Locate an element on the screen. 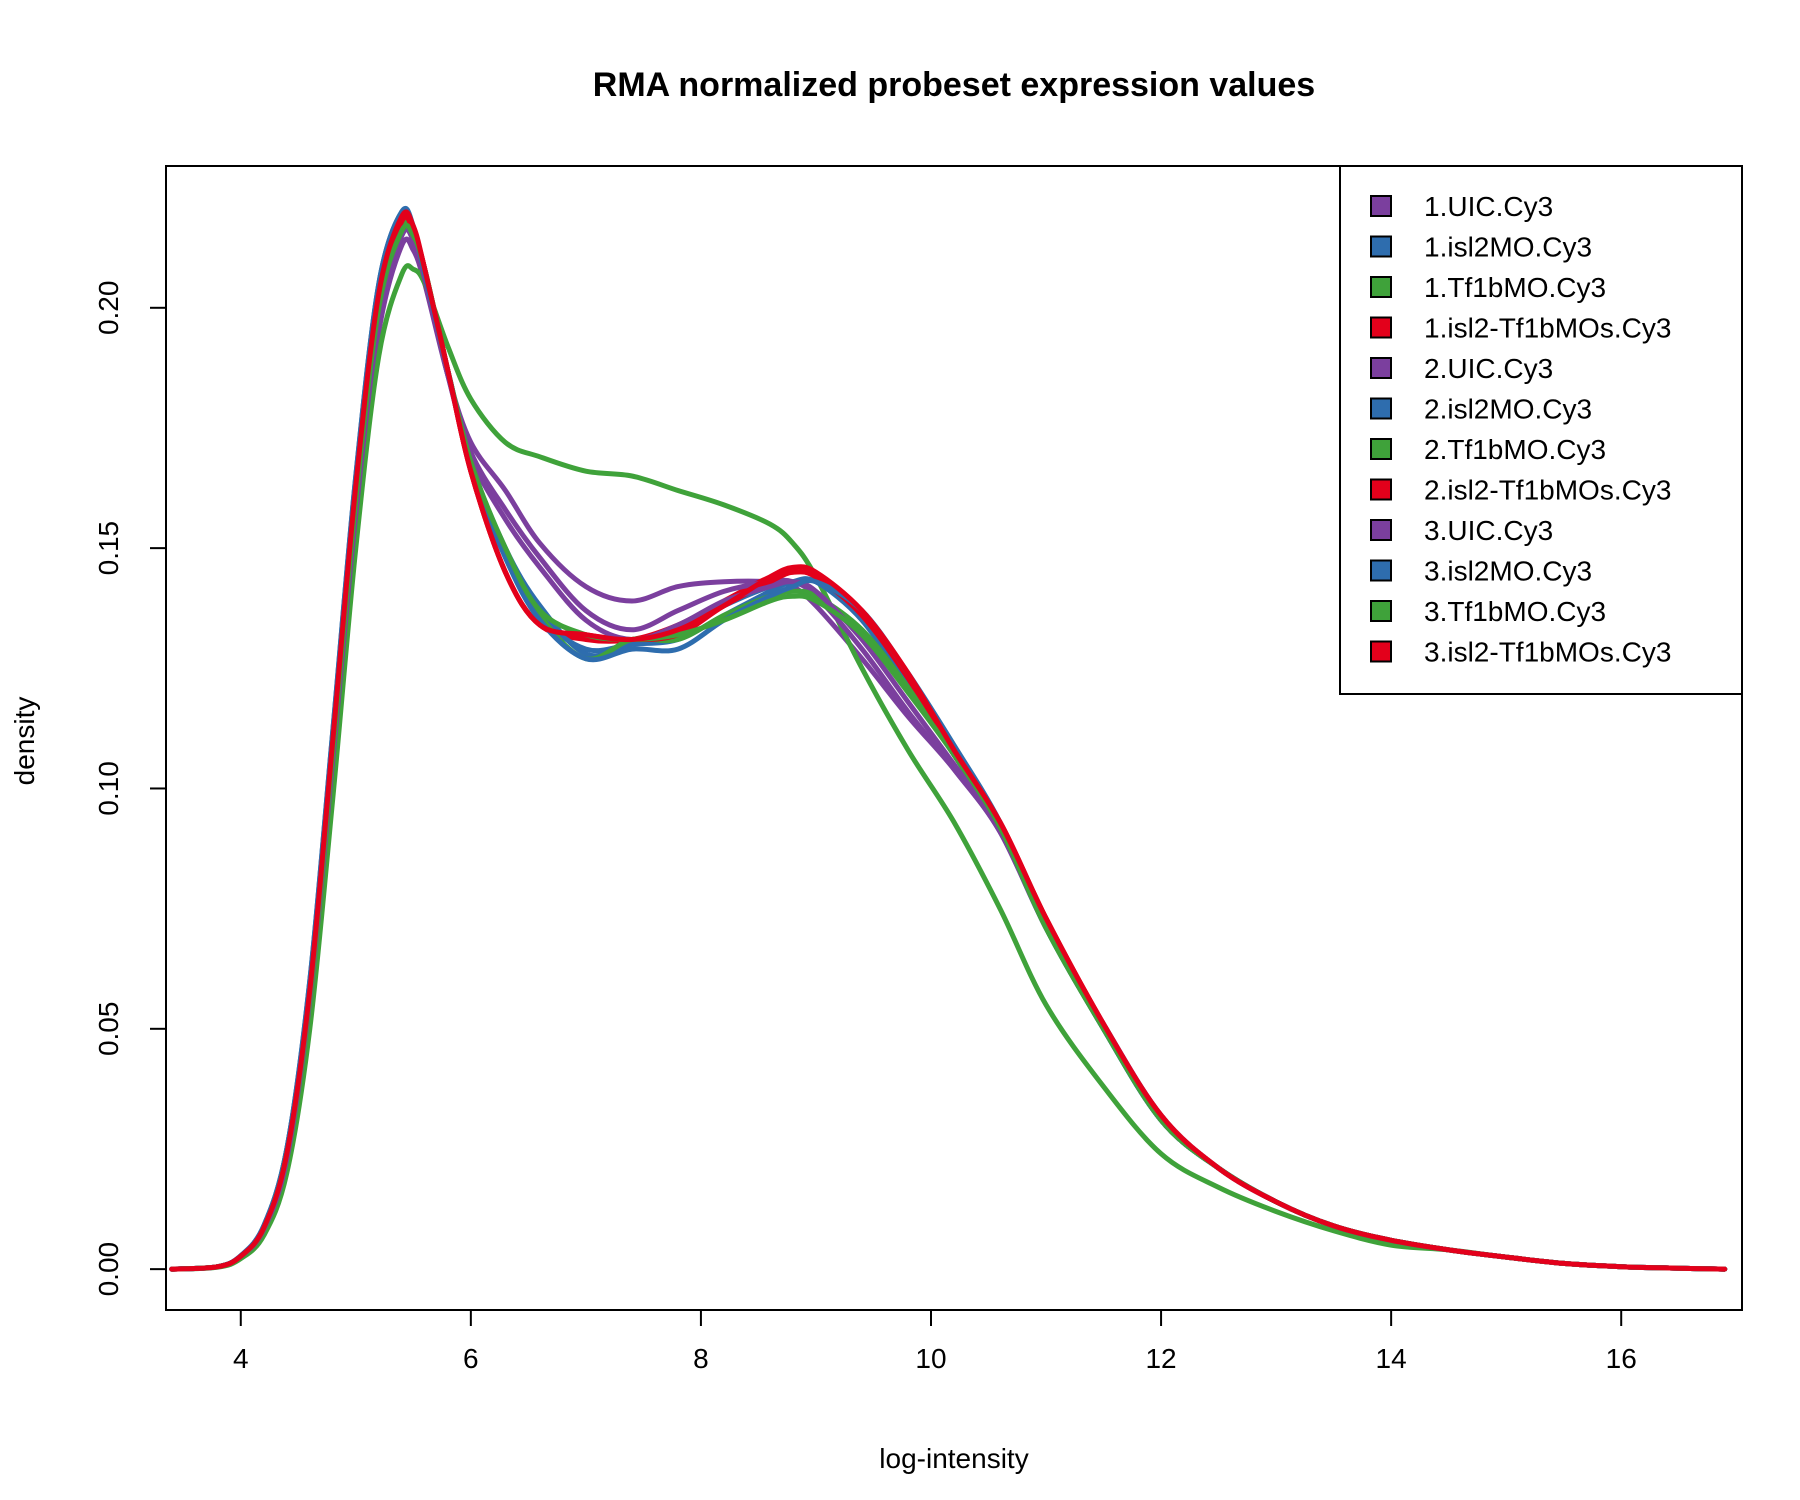  x-tick-label: 12 is located at coordinates (1160, 1358).